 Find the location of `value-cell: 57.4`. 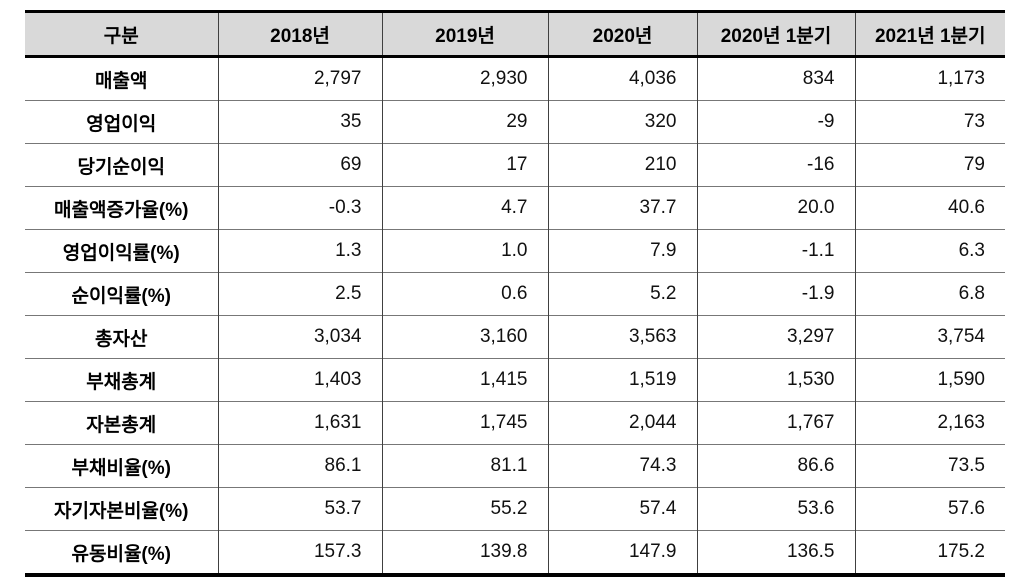

value-cell: 57.4 is located at coordinates (622, 509).